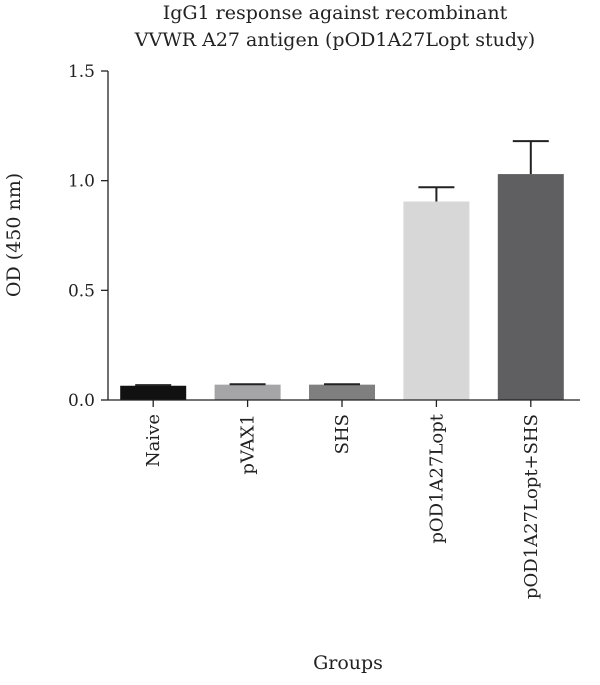 The image size is (600, 685). Describe the element at coordinates (531, 506) in the screenshot. I see `x-tick-label: pOD1A27Lopt+SHS` at that location.